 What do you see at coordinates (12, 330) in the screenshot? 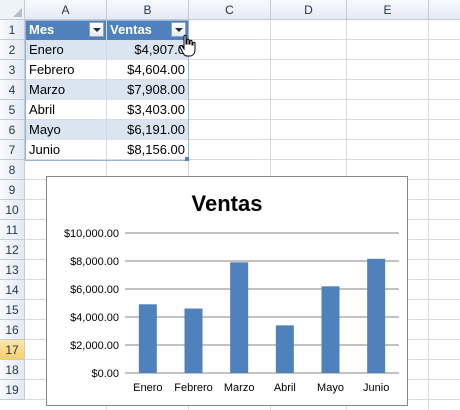
I see `row-header-16: 16` at bounding box center [12, 330].